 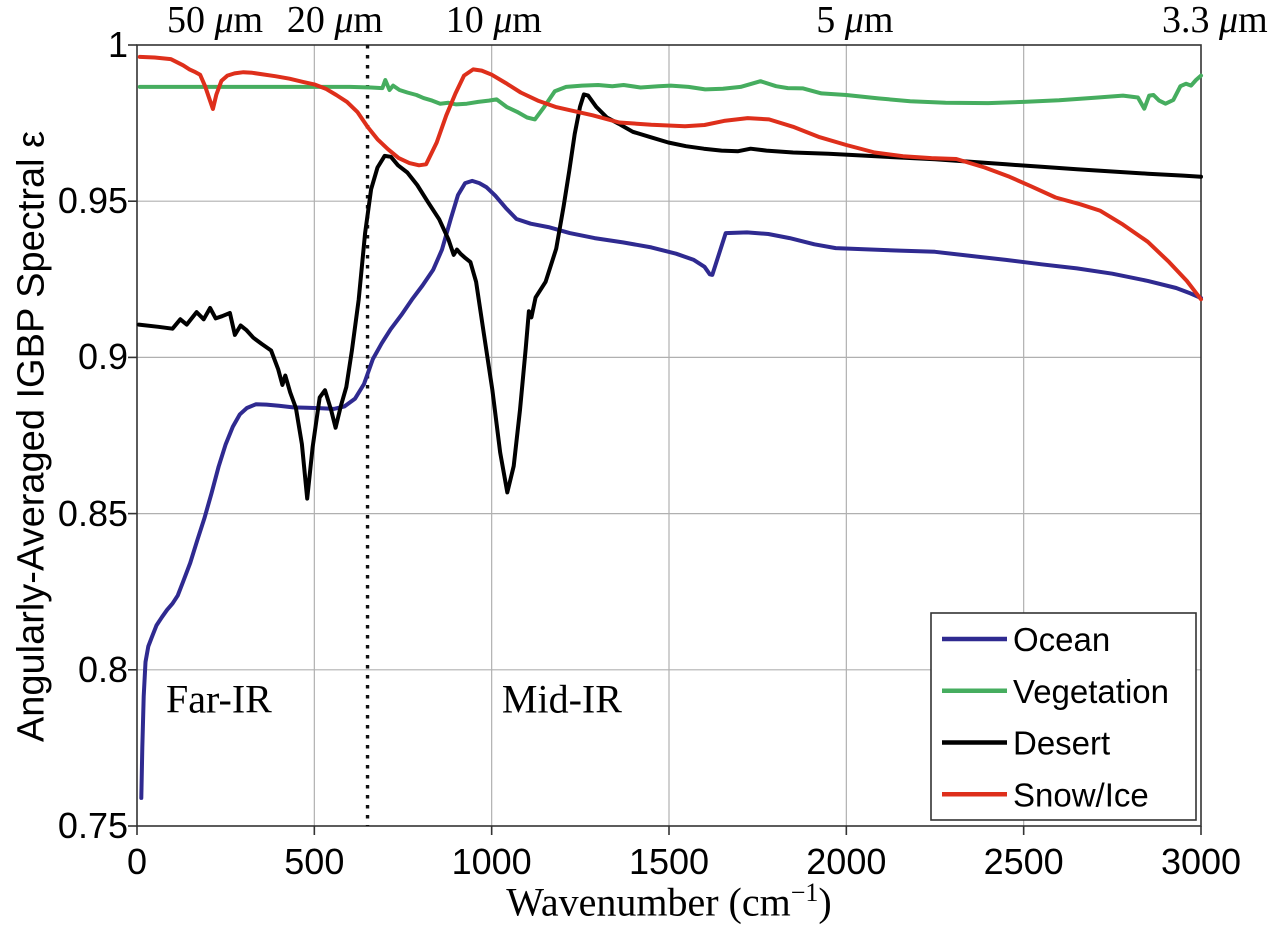 What do you see at coordinates (92, 513) in the screenshot?
I see `y-tick-label: 0.85` at bounding box center [92, 513].